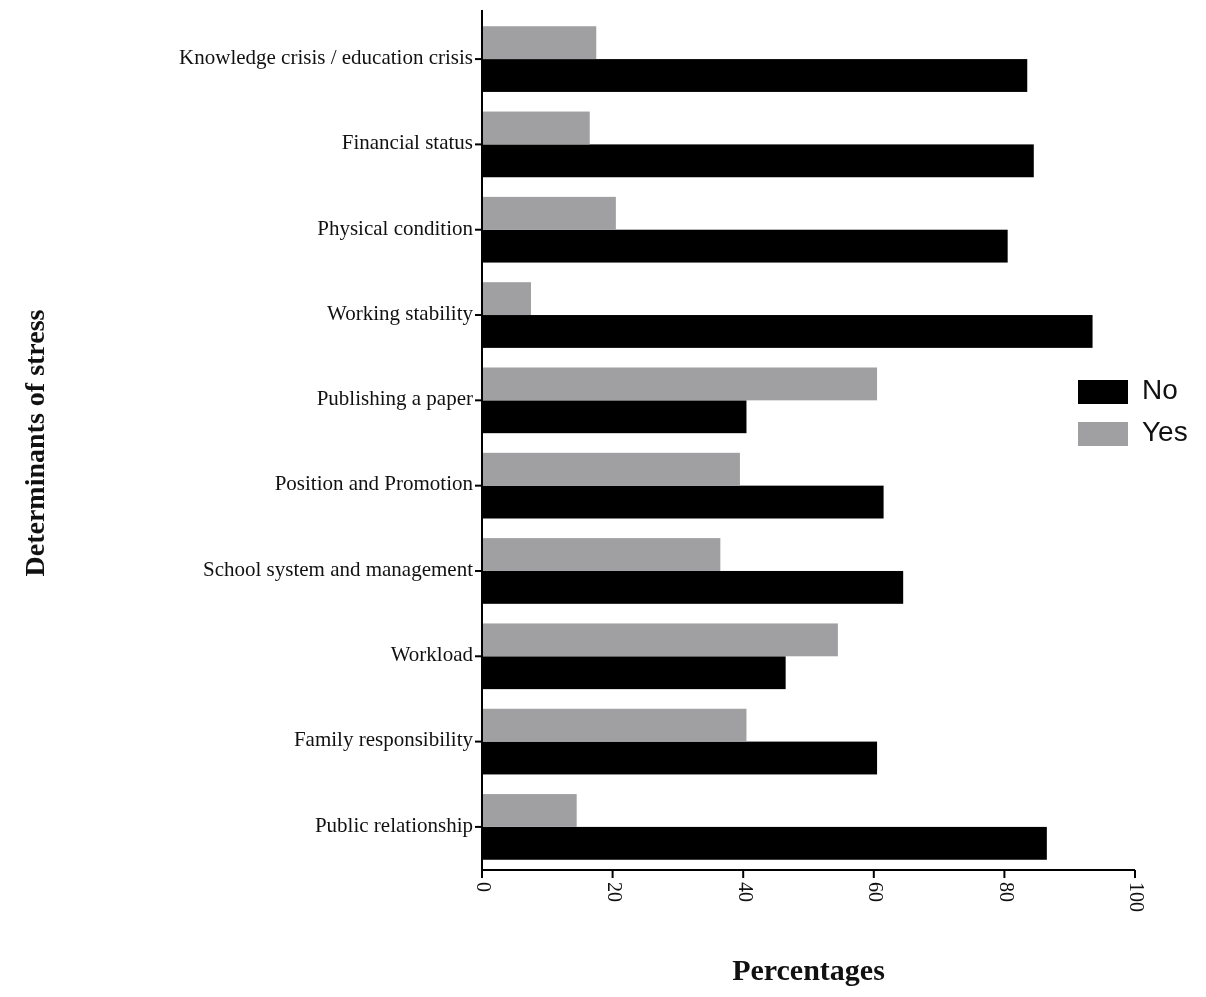 The image size is (1206, 997). Describe the element at coordinates (393, 824) in the screenshot. I see `y-tick-label: Public relationship` at that location.